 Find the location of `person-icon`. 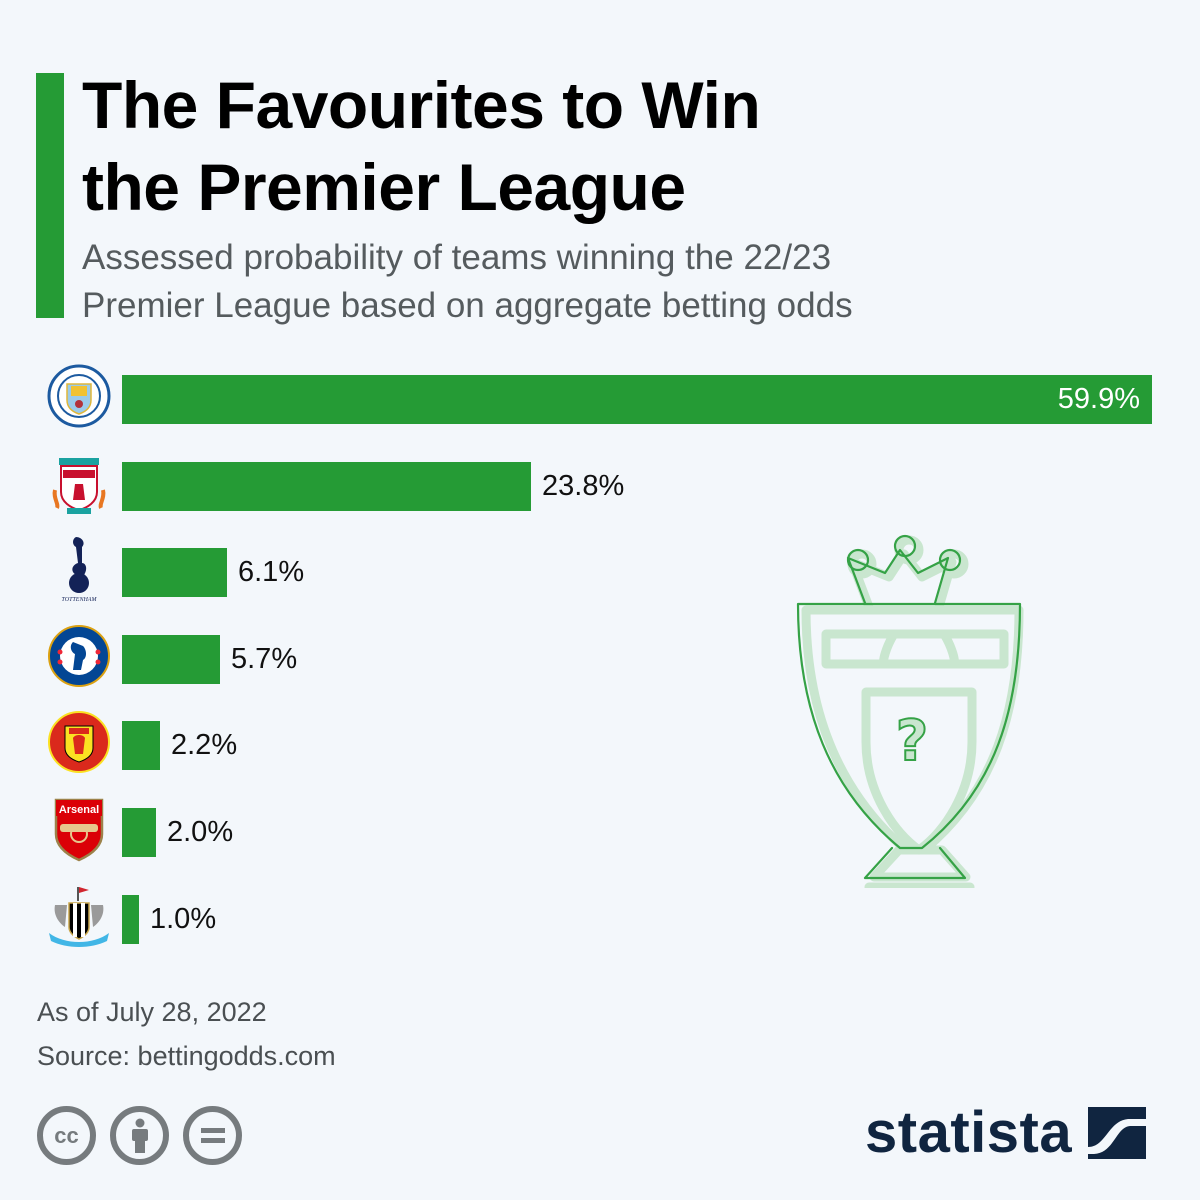

person-icon is located at coordinates (139, 1135).